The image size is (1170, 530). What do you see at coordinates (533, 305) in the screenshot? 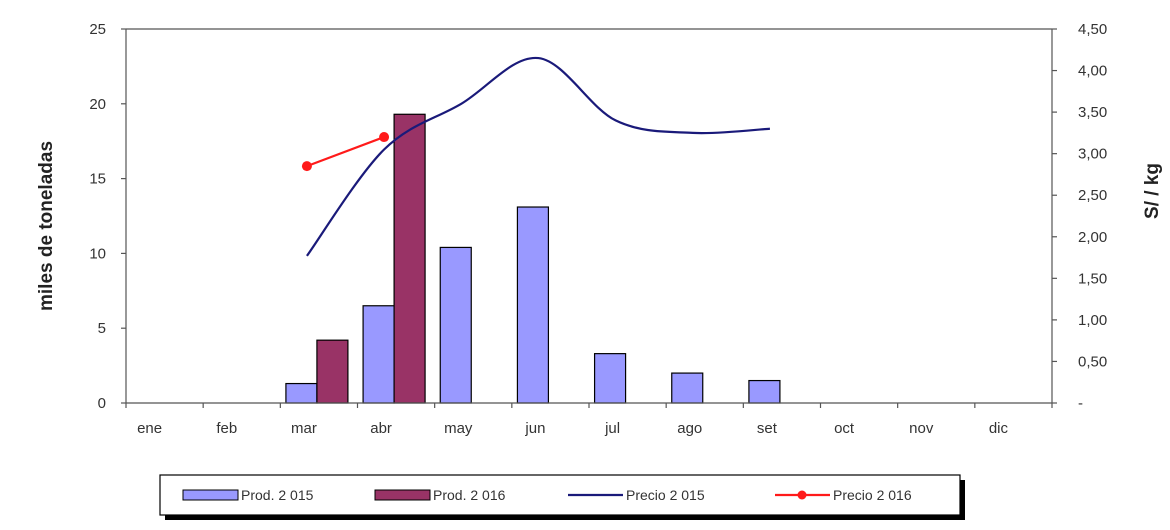
I see `bar-prod-2015-jun` at bounding box center [533, 305].